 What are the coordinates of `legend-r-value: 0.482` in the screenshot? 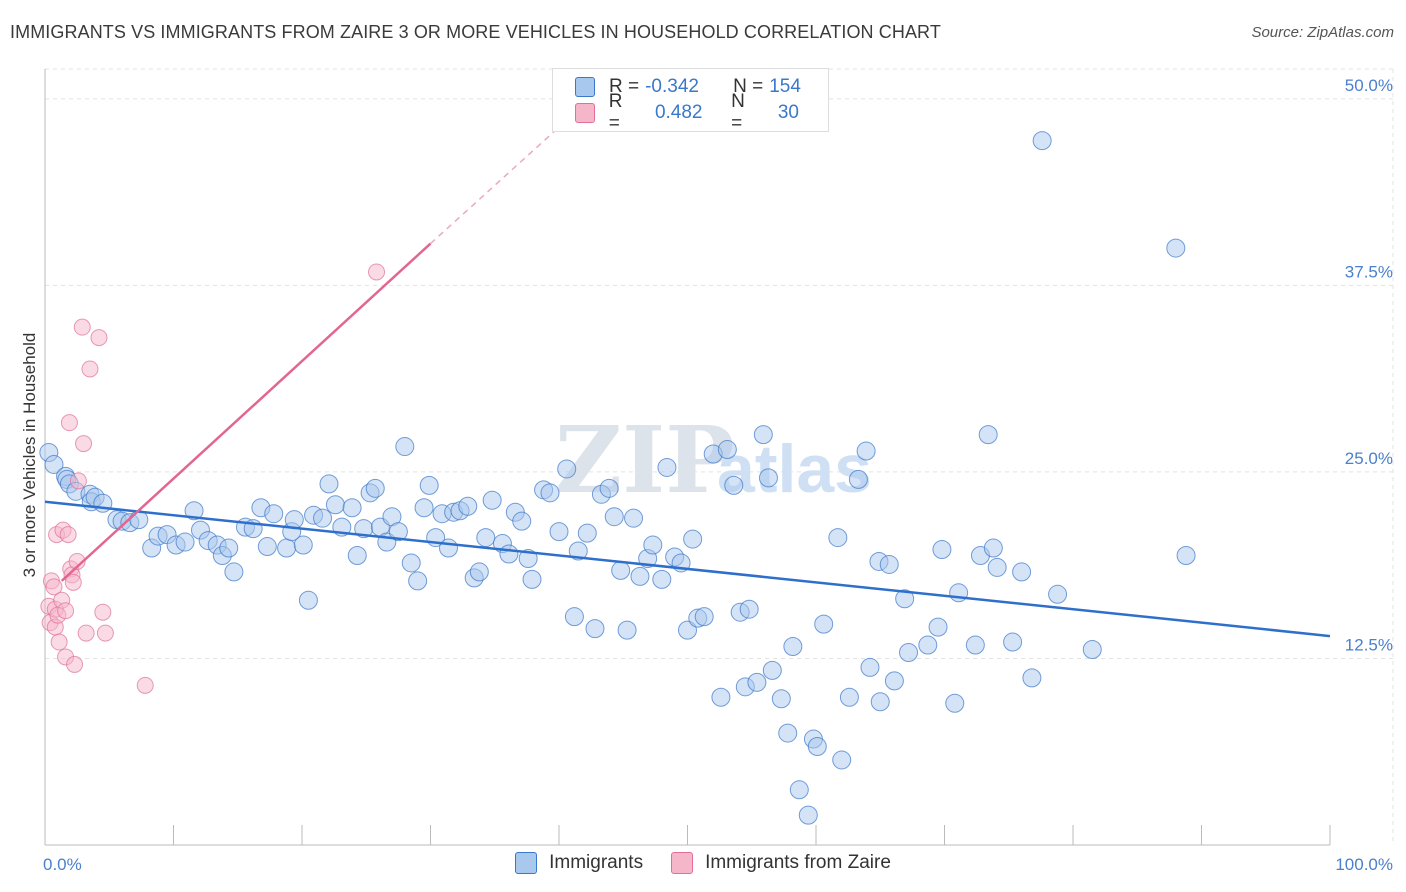 It's located at (678, 112).